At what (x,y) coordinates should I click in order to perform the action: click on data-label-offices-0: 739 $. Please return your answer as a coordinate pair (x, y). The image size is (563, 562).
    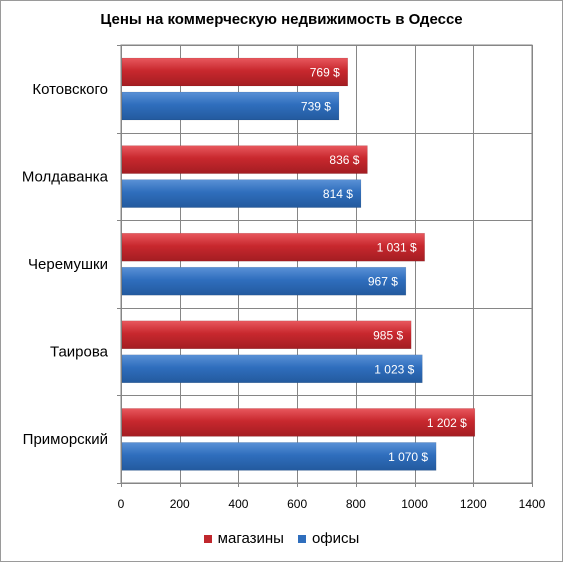
    Looking at the image, I should click on (316, 107).